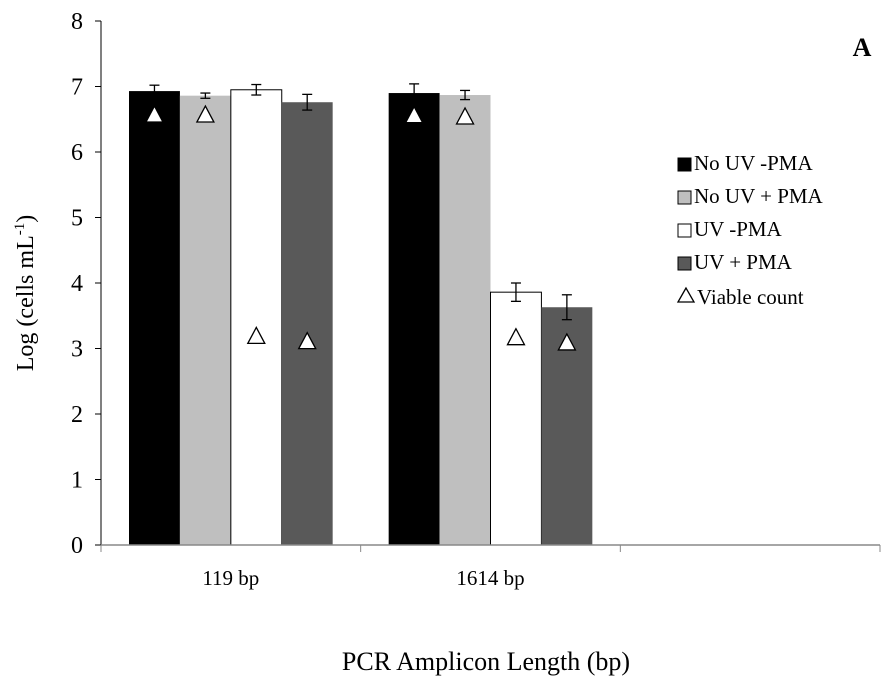  I want to click on y-axis-title: Log (cells mL-1), so click(25, 293).